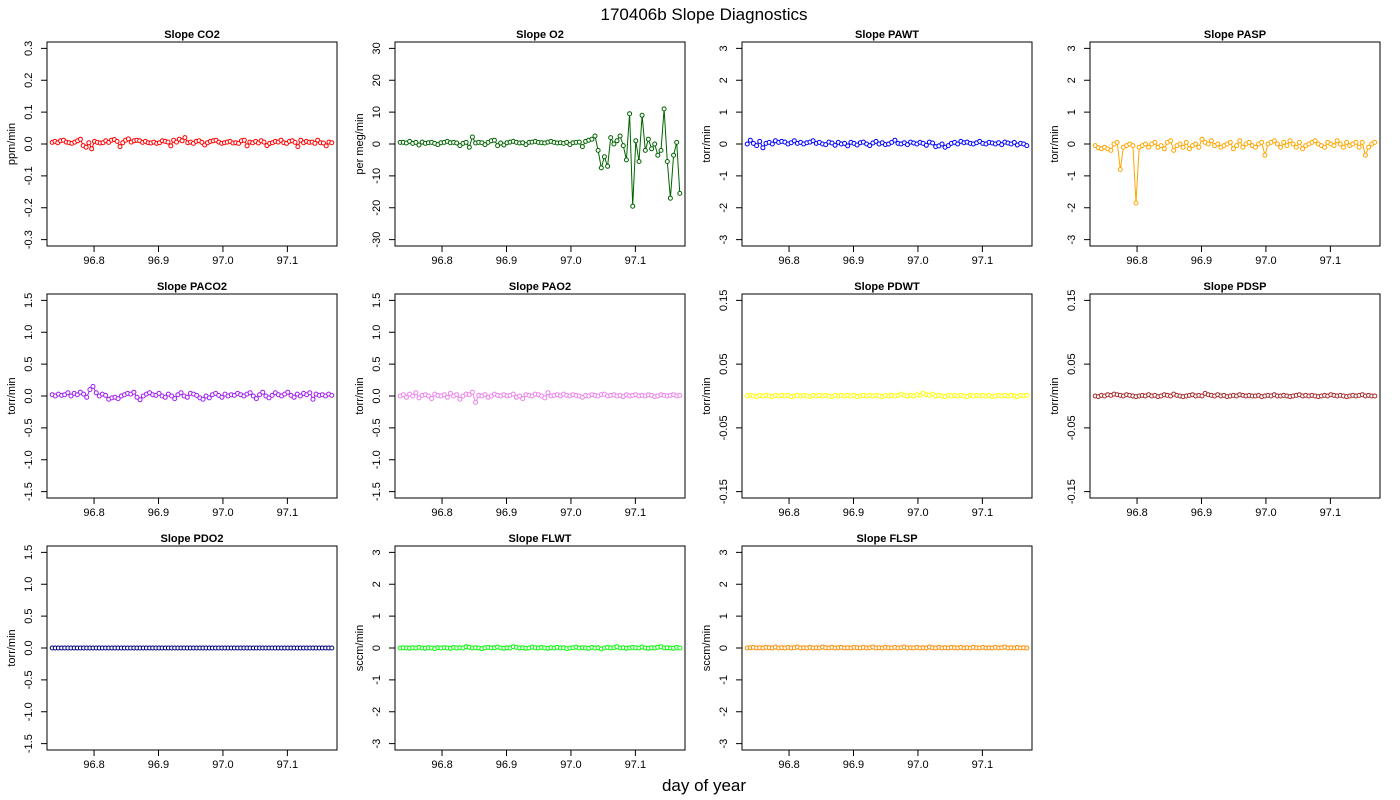 The width and height of the screenshot is (1400, 800). What do you see at coordinates (377, 208) in the screenshot?
I see `y-tick-label: -20` at bounding box center [377, 208].